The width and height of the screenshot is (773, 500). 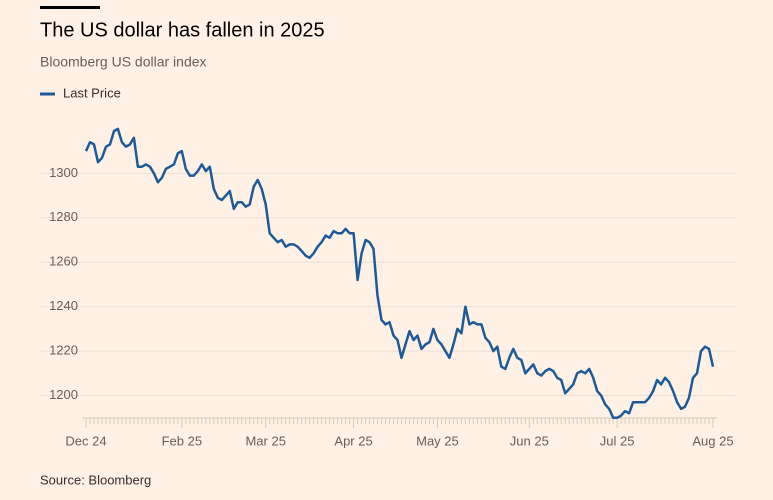 What do you see at coordinates (63, 261) in the screenshot?
I see `y-tick-label: 1260` at bounding box center [63, 261].